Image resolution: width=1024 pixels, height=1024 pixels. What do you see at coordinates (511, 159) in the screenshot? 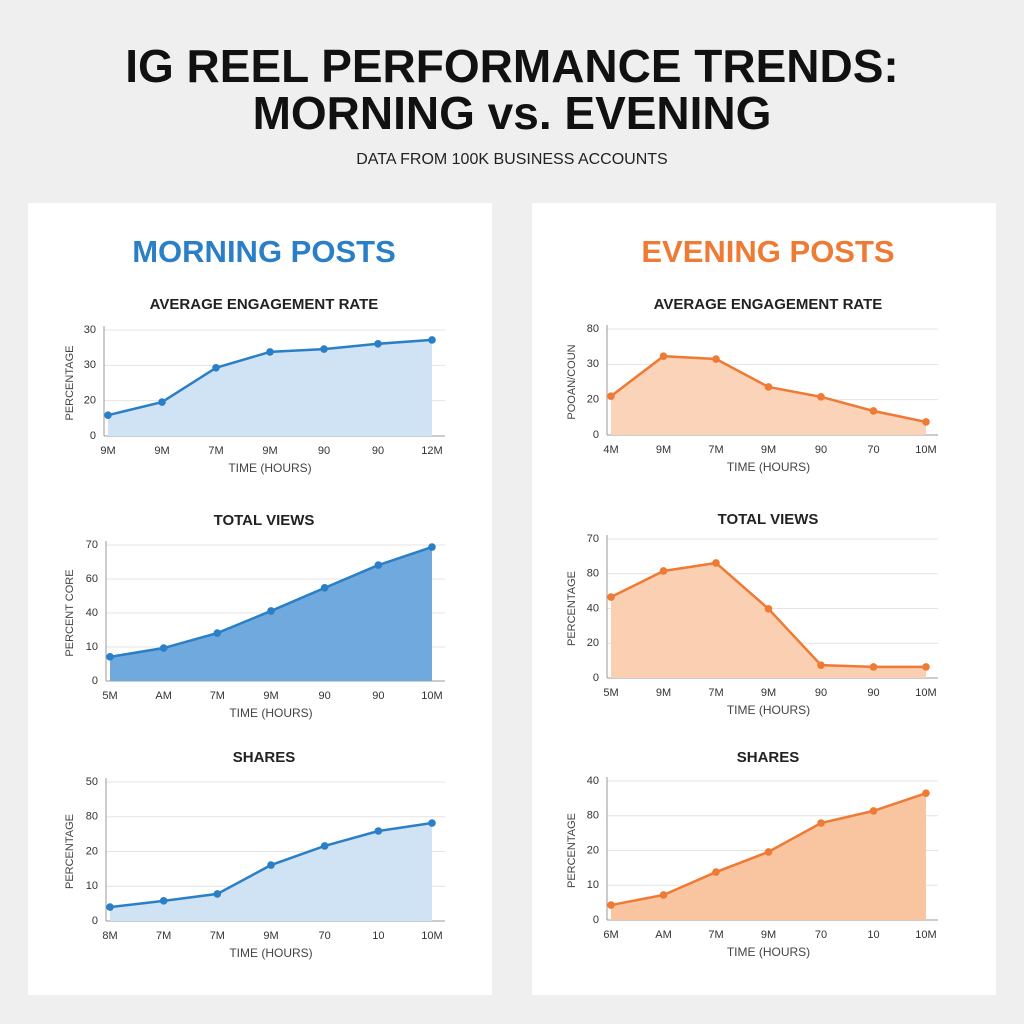
I see `subtitle: DATA FROM 100K BUSINESS ACCOUNTS` at bounding box center [511, 159].